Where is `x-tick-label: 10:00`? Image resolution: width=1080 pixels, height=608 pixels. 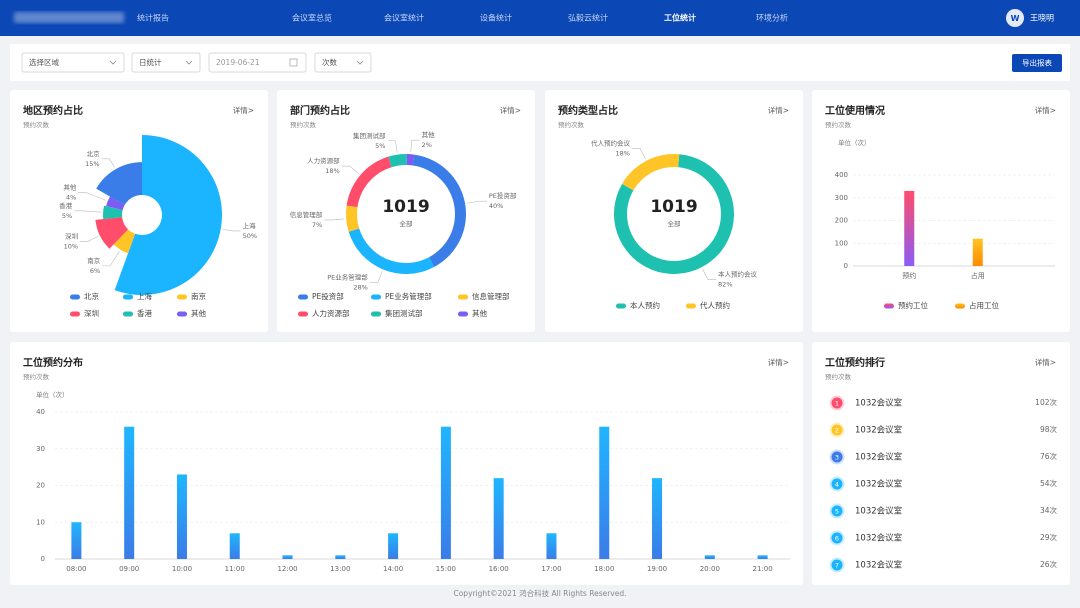
x-tick-label: 10:00 is located at coordinates (182, 569).